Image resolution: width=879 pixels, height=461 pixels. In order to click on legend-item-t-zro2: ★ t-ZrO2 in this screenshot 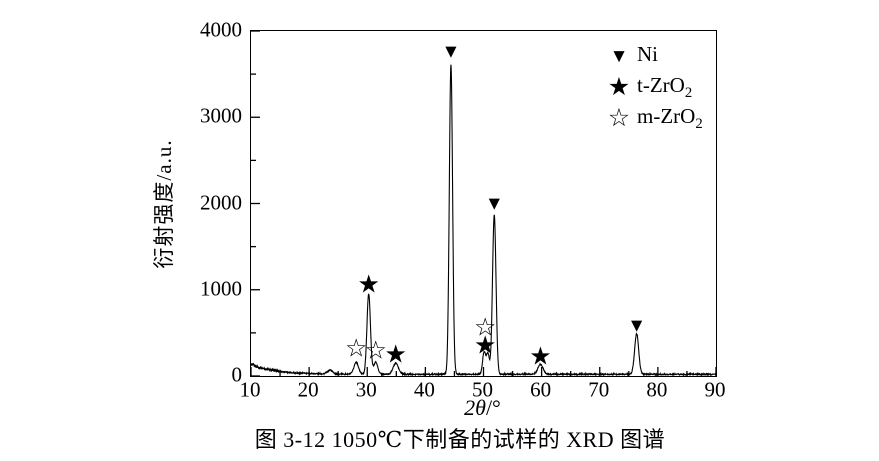, I will do `click(652, 87)`.